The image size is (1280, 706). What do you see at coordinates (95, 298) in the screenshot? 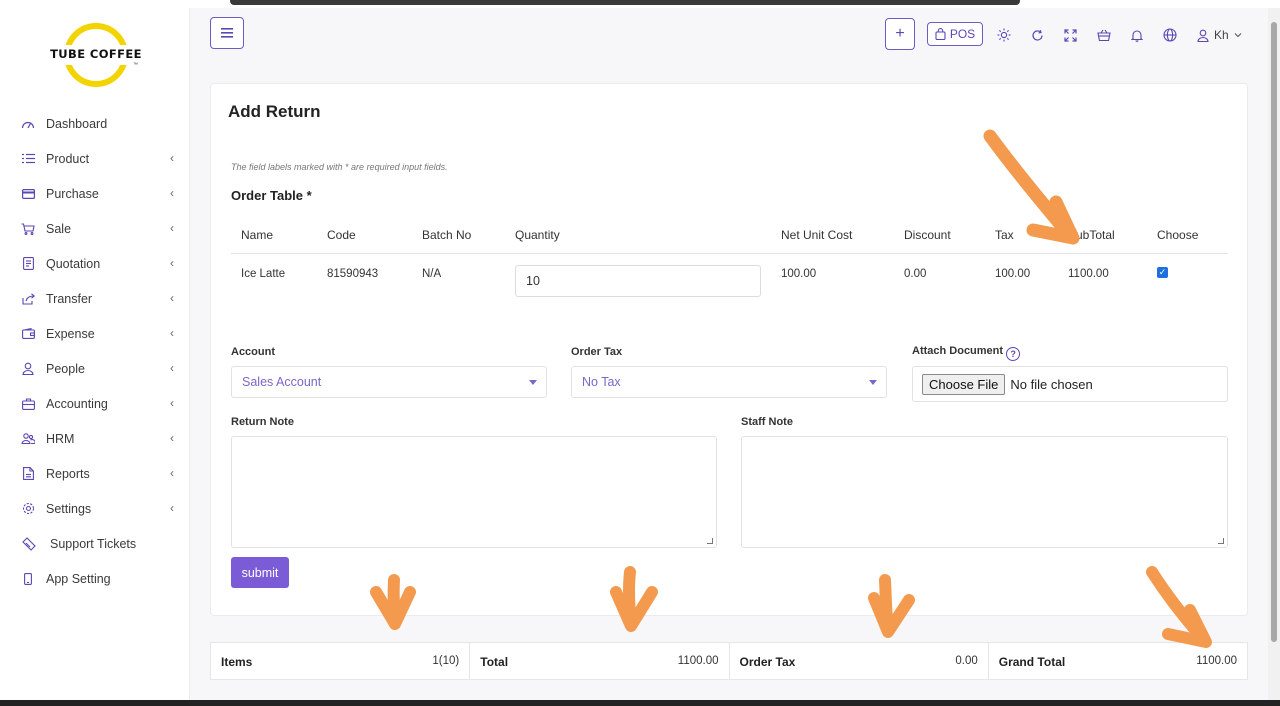
I see `sidebar-item-transfer: Transfer ‹` at bounding box center [95, 298].